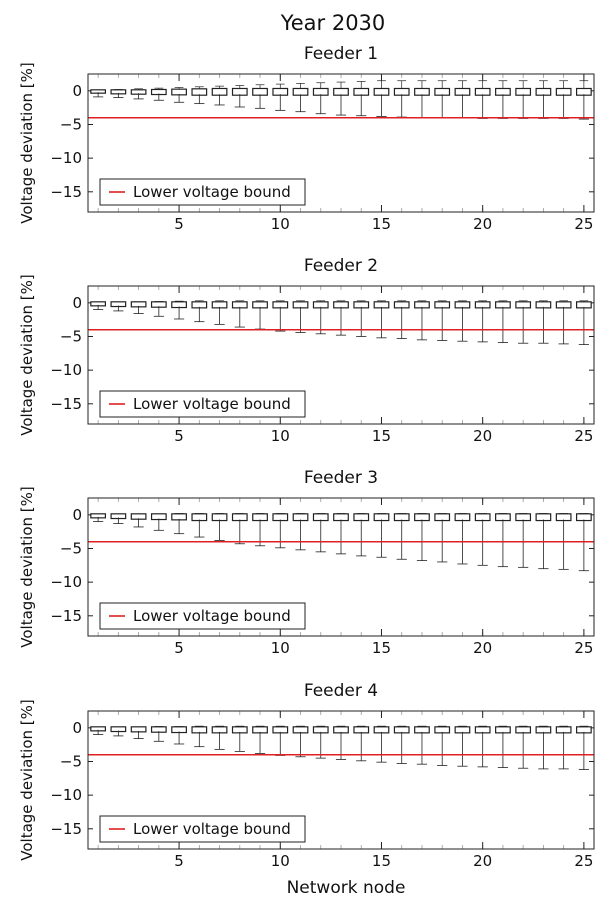  What do you see at coordinates (341, 54) in the screenshot?
I see `panel-title: Feeder 1` at bounding box center [341, 54].